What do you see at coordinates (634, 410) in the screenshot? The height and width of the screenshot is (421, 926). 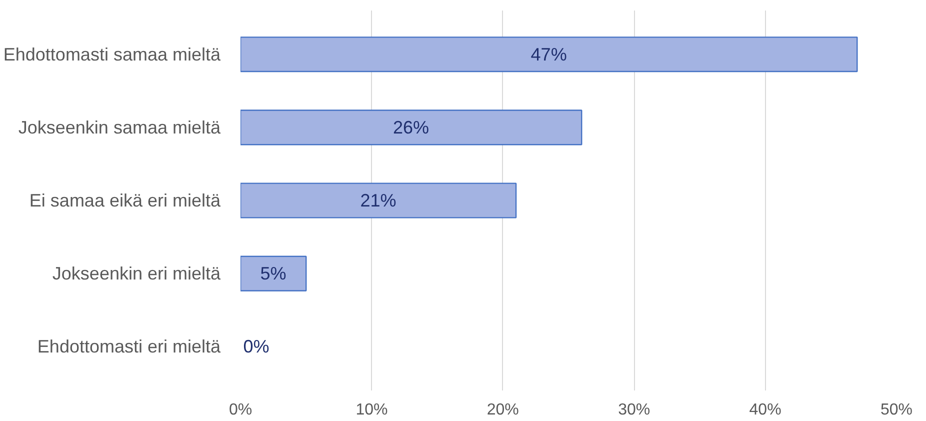 I see `x-tick-label: 30%` at bounding box center [634, 410].